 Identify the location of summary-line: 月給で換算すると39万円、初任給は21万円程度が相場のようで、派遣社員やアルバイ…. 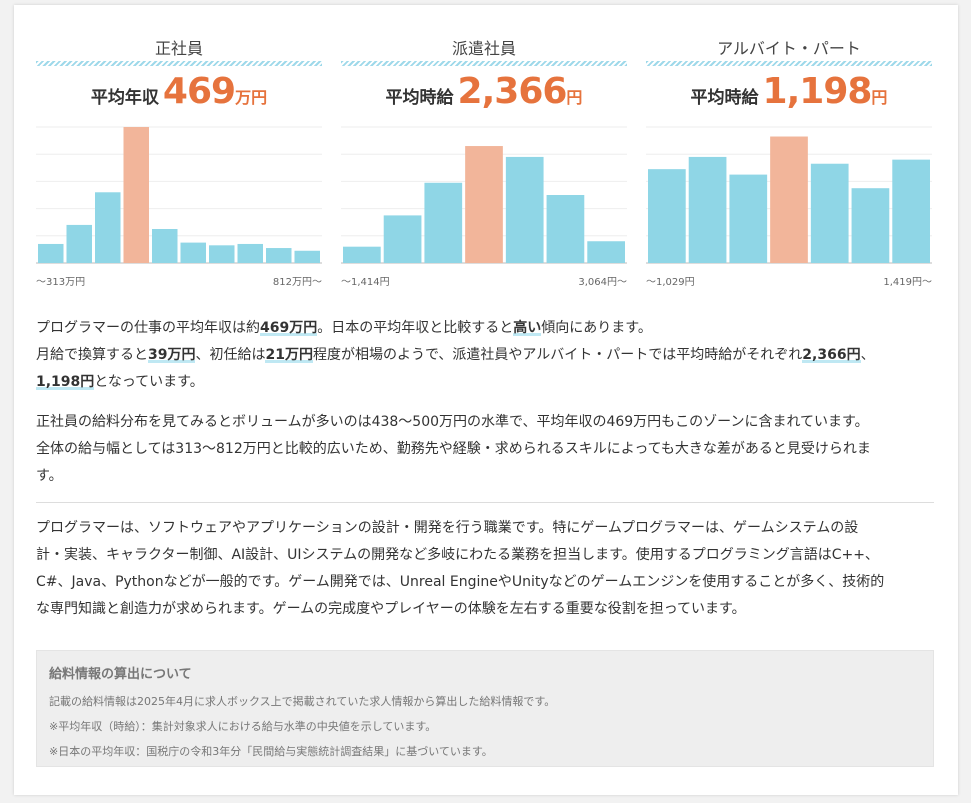
(486, 355).